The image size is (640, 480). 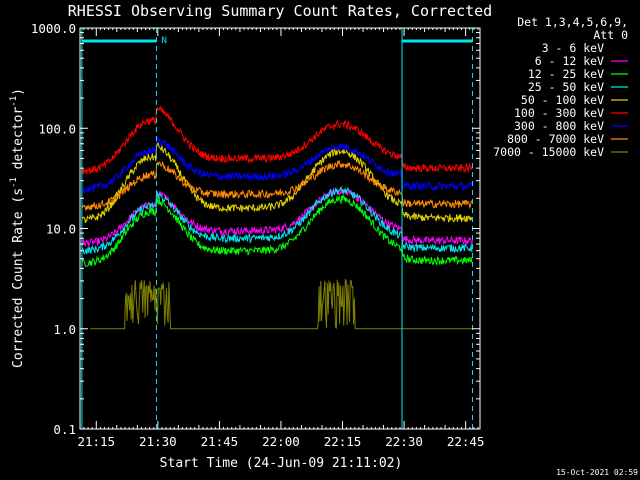 I want to click on series-8-line, so click(x=281, y=304).